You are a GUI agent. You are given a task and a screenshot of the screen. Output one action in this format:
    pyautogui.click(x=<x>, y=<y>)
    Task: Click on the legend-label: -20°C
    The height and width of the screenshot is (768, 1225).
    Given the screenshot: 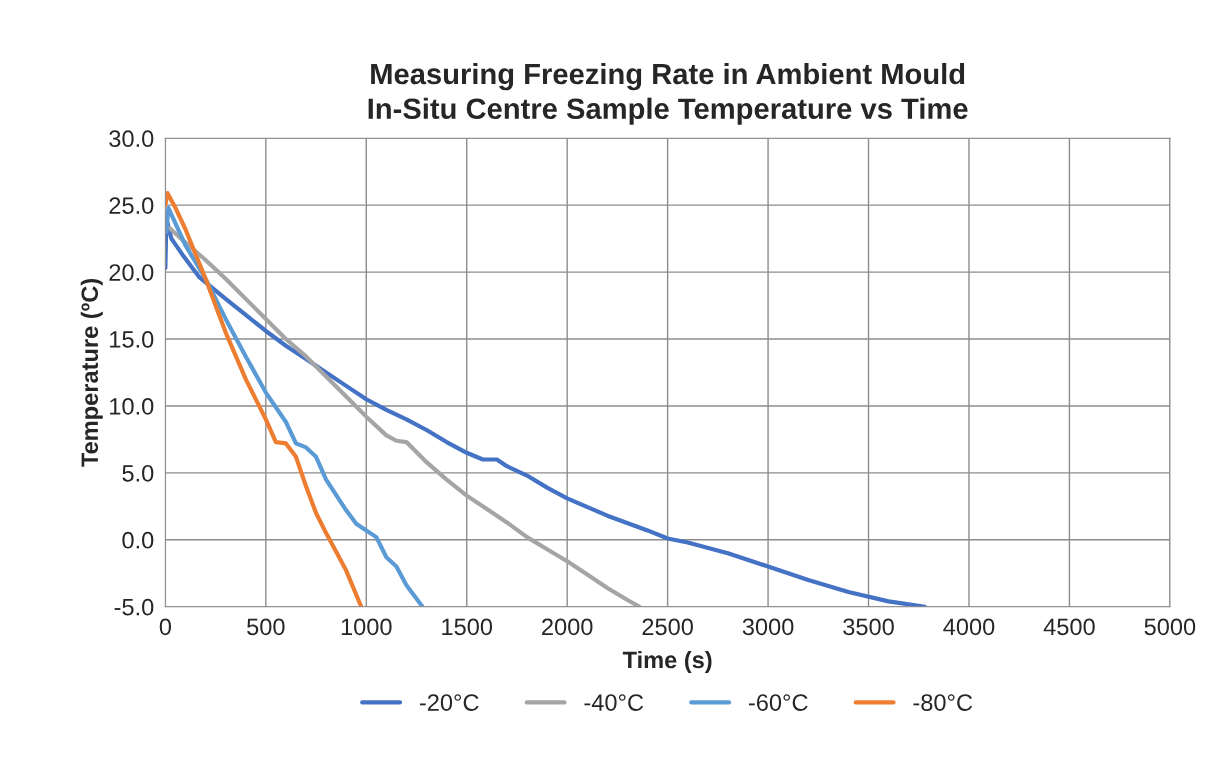 What is the action you would take?
    pyautogui.click(x=449, y=702)
    